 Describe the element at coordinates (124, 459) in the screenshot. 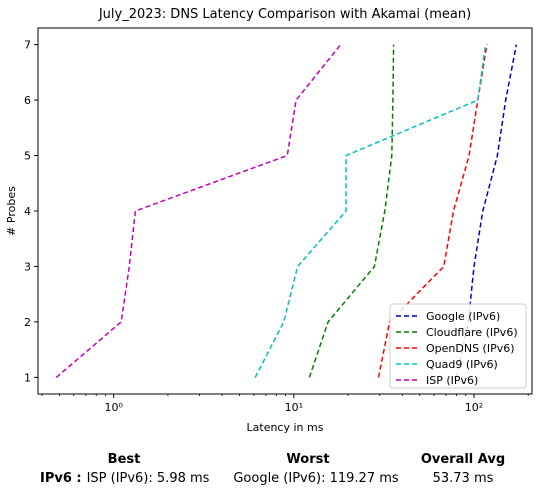

I see `best-header: Best` at that location.